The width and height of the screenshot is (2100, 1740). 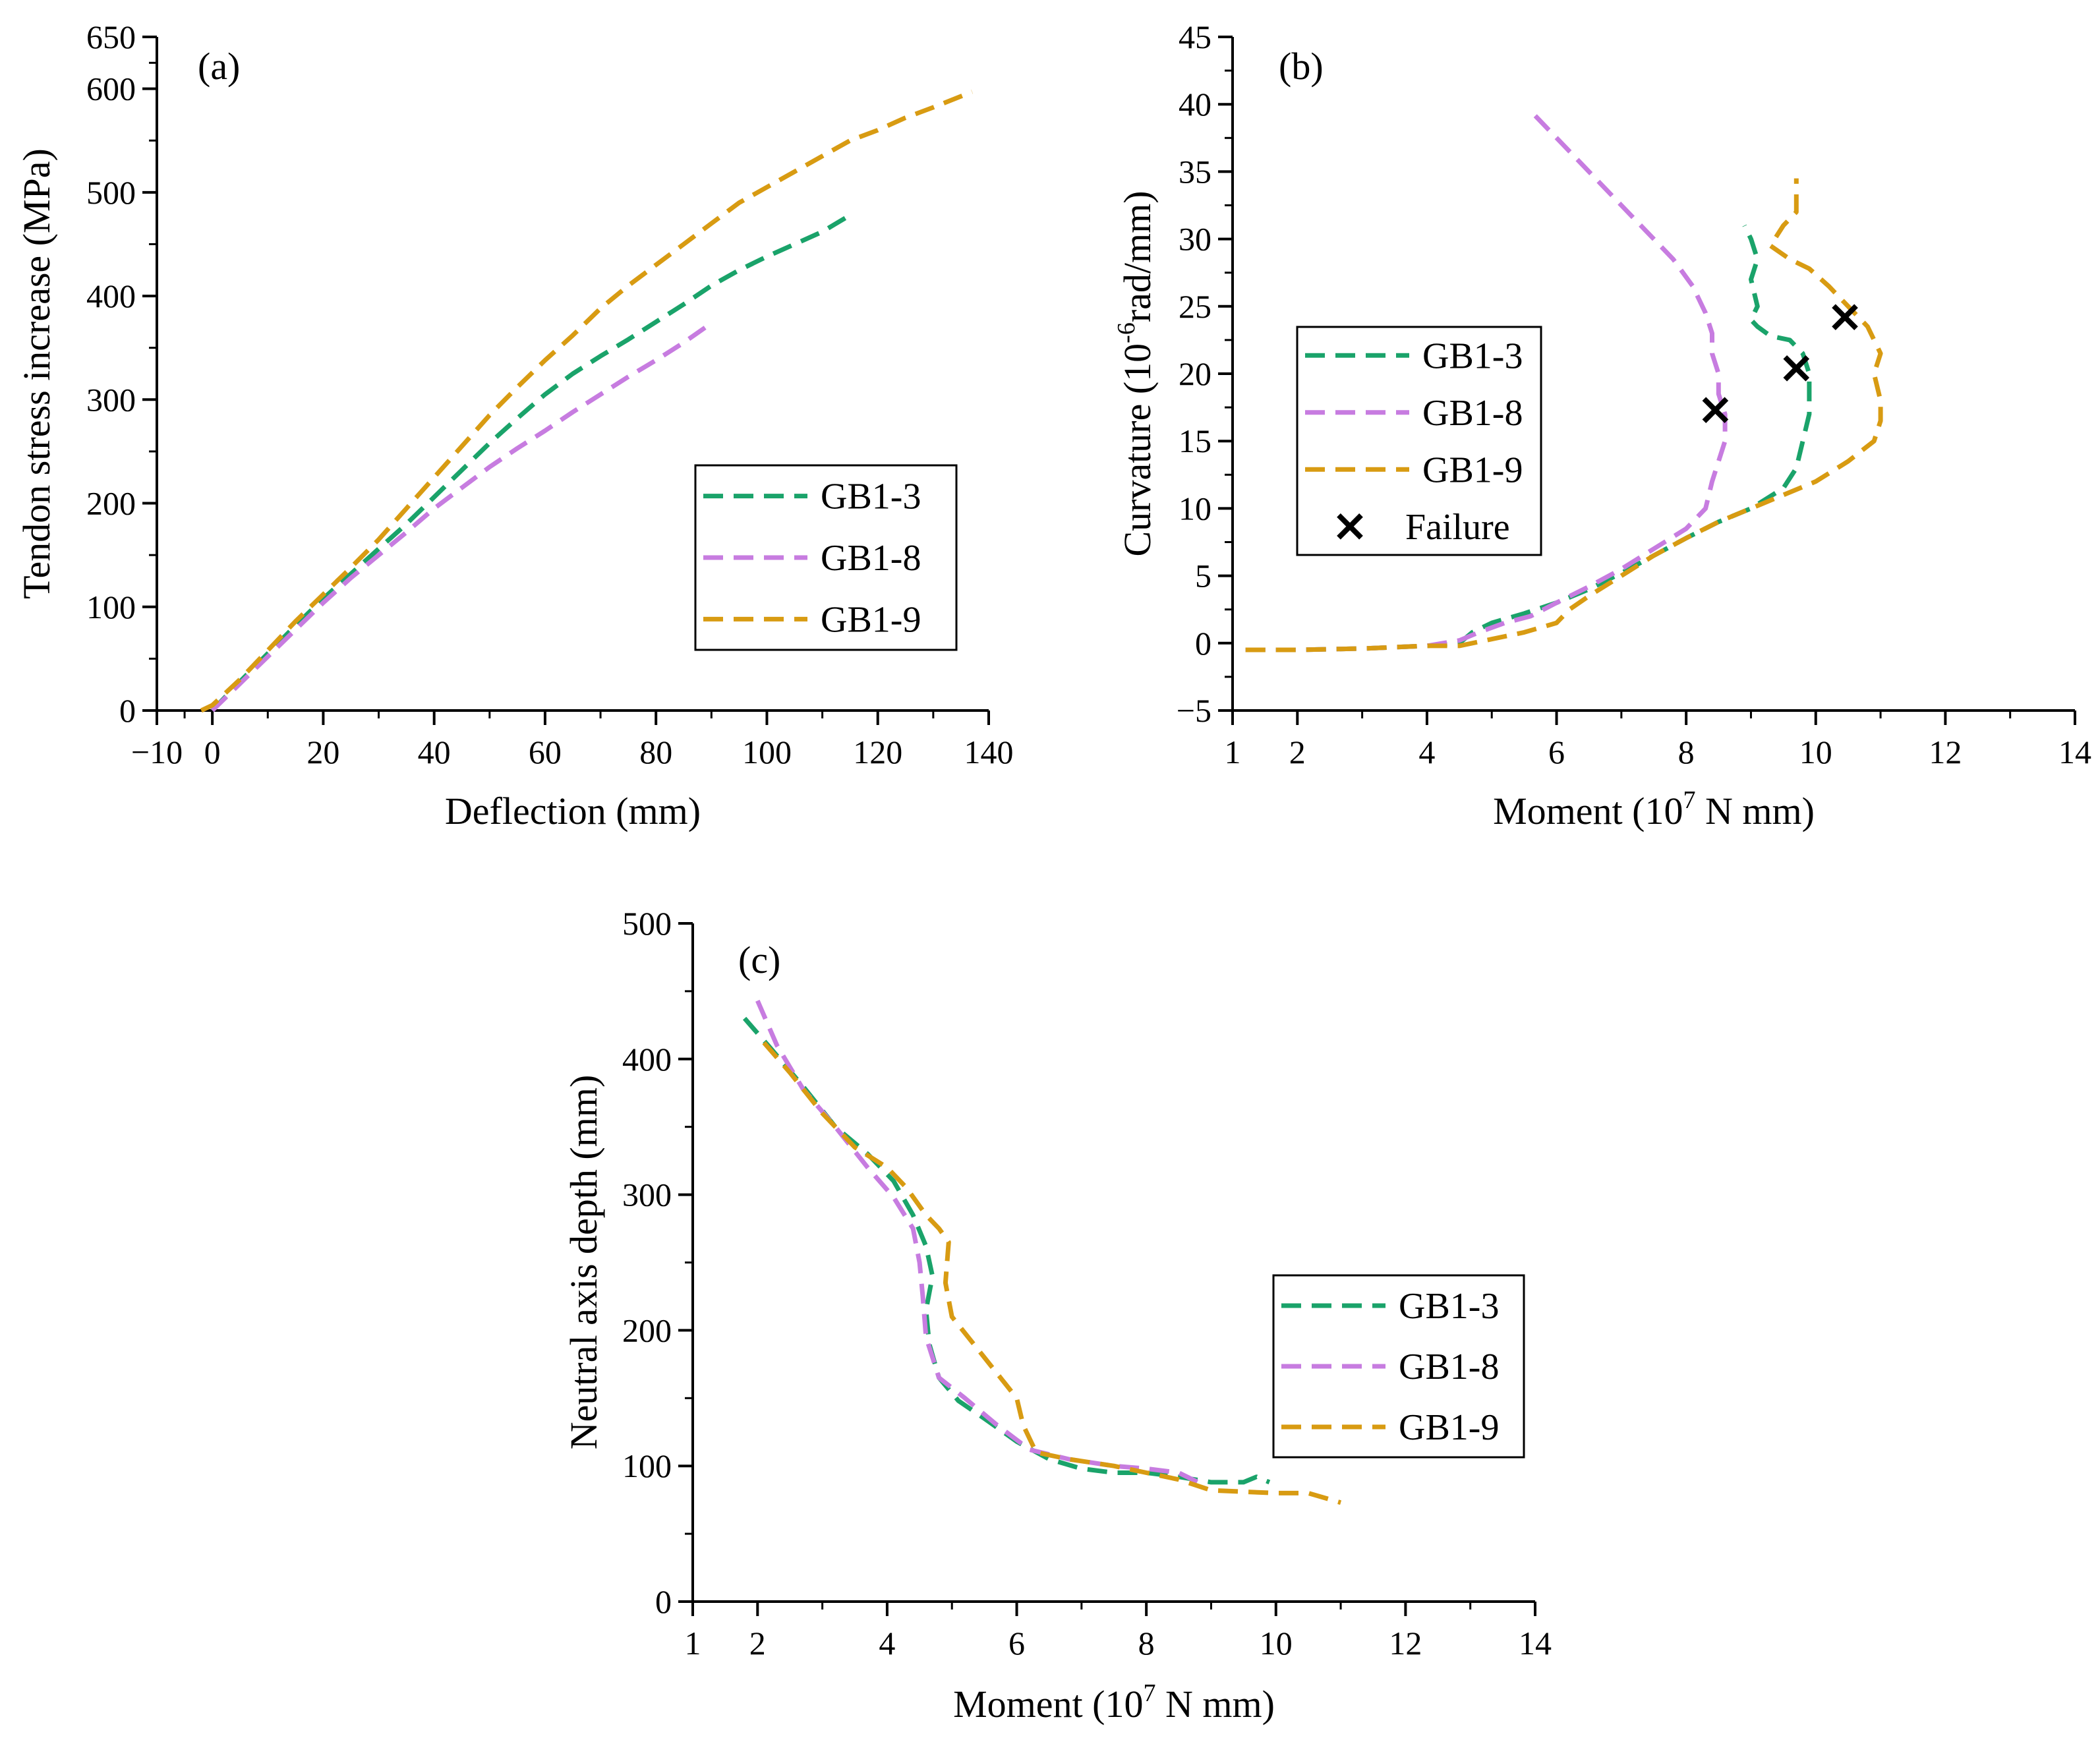 I want to click on x-tick-label: −10, so click(x=157, y=752).